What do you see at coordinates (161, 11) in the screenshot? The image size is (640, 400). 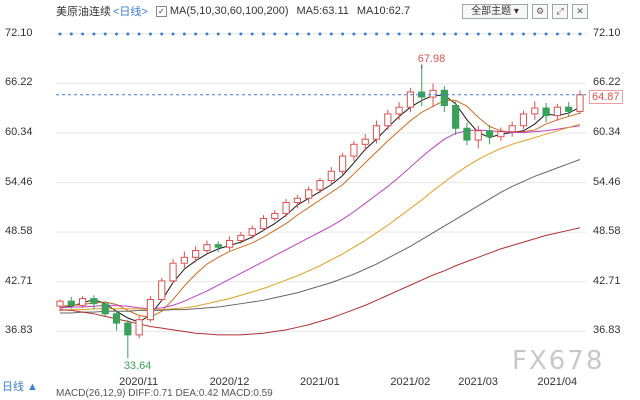 I see `ma-toggle-checkbox: ✓` at bounding box center [161, 11].